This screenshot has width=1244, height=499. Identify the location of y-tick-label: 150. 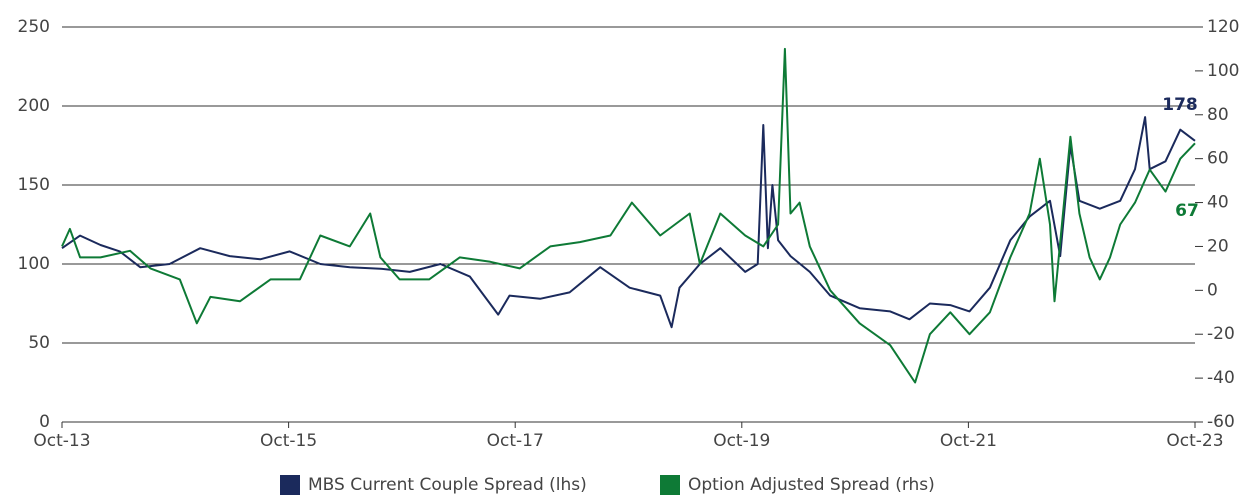
(34, 185).